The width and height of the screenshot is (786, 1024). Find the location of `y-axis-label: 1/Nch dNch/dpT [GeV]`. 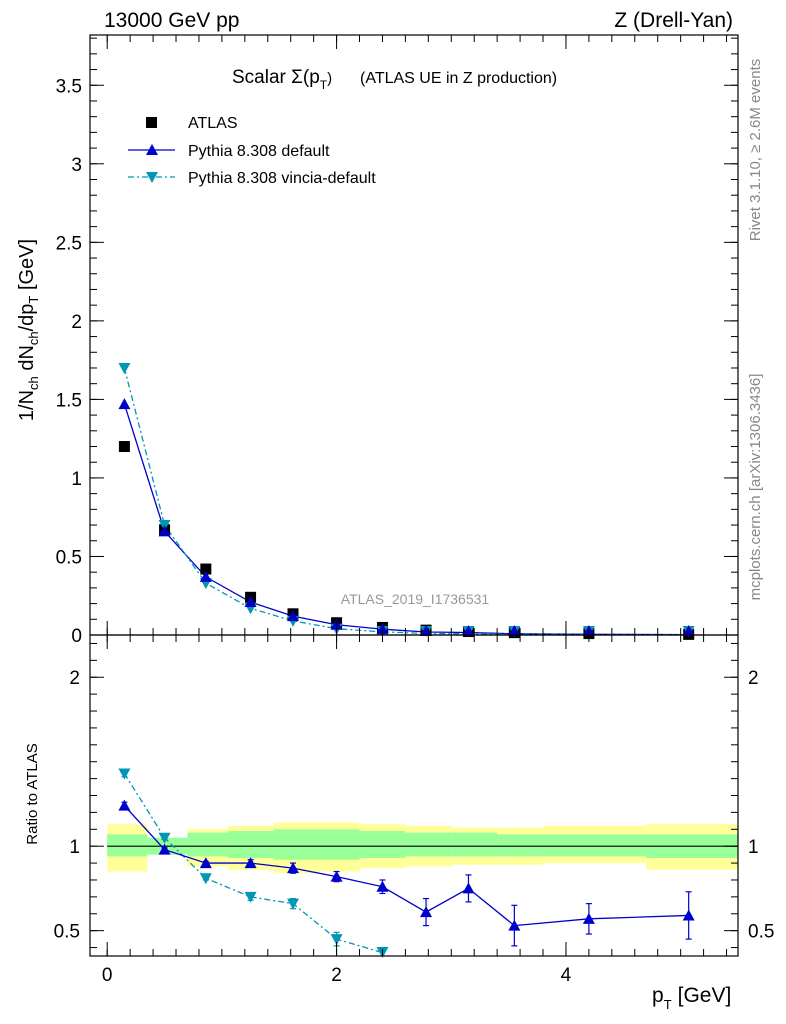

y-axis-label: 1/Nch dNch/dpT [GeV] is located at coordinates (28, 330).